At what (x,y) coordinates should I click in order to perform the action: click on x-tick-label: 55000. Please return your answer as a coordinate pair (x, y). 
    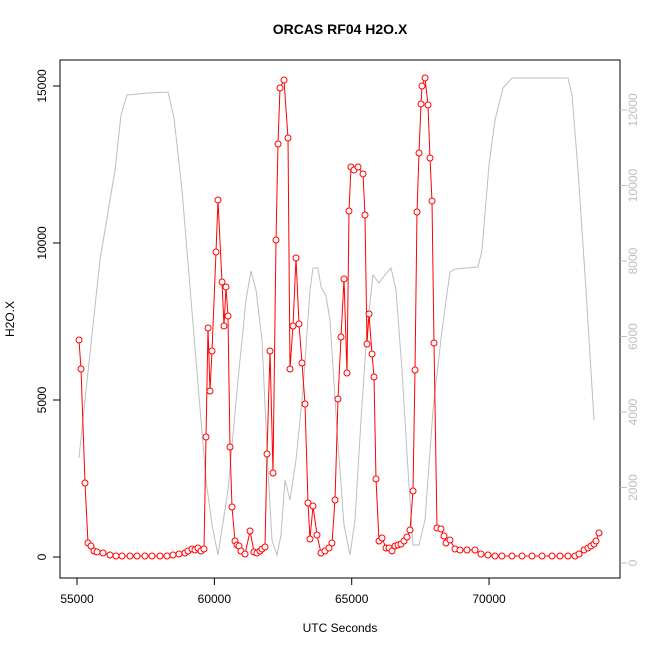
    Looking at the image, I should click on (77, 599).